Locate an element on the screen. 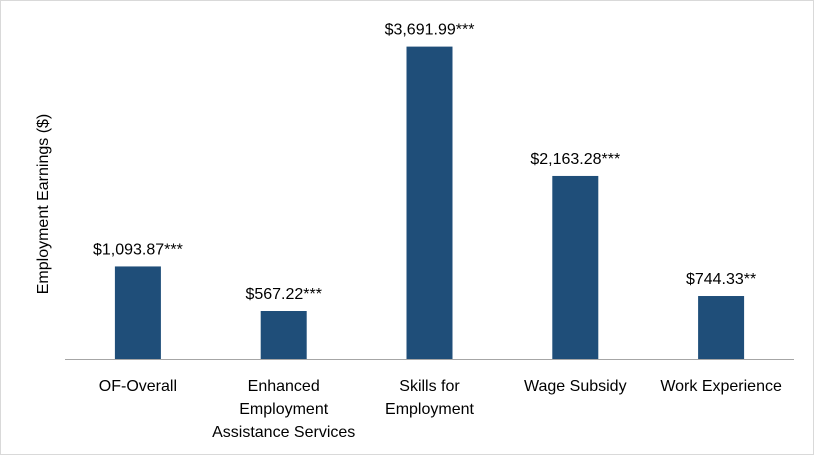  x-tick-label-4-line-0: Work Experience is located at coordinates (721, 386).